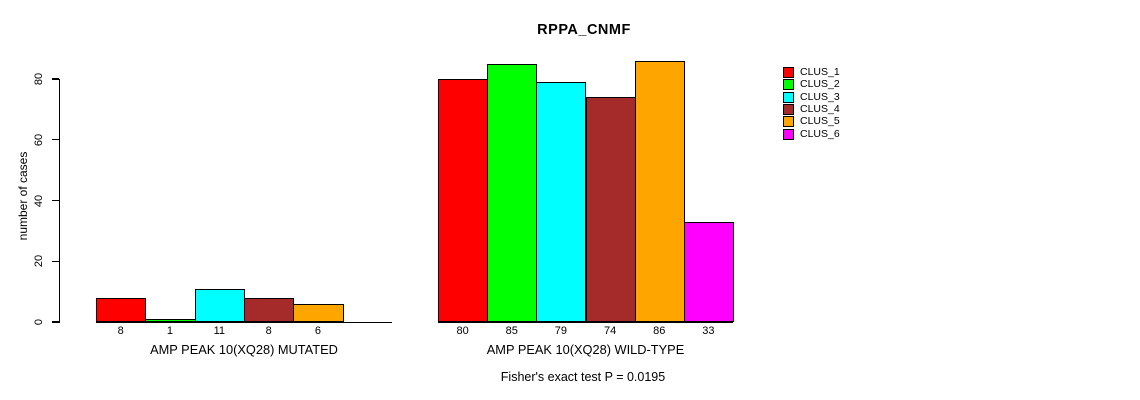 This screenshot has width=1140, height=400. Describe the element at coordinates (583, 377) in the screenshot. I see `fisher-test-annotation: Fisher's exact test P = 0.0195` at that location.